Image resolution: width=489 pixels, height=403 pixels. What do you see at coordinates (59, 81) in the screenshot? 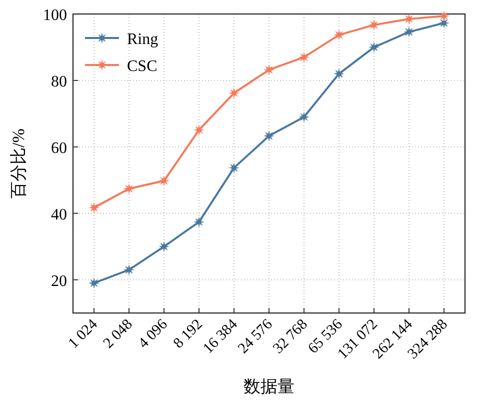
I see `y-tick-label: 80` at bounding box center [59, 81].